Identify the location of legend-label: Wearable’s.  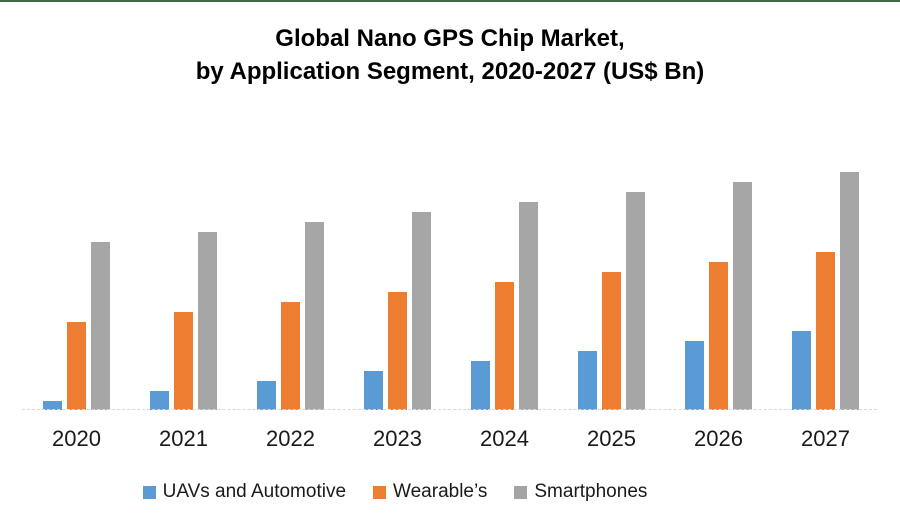
(440, 491).